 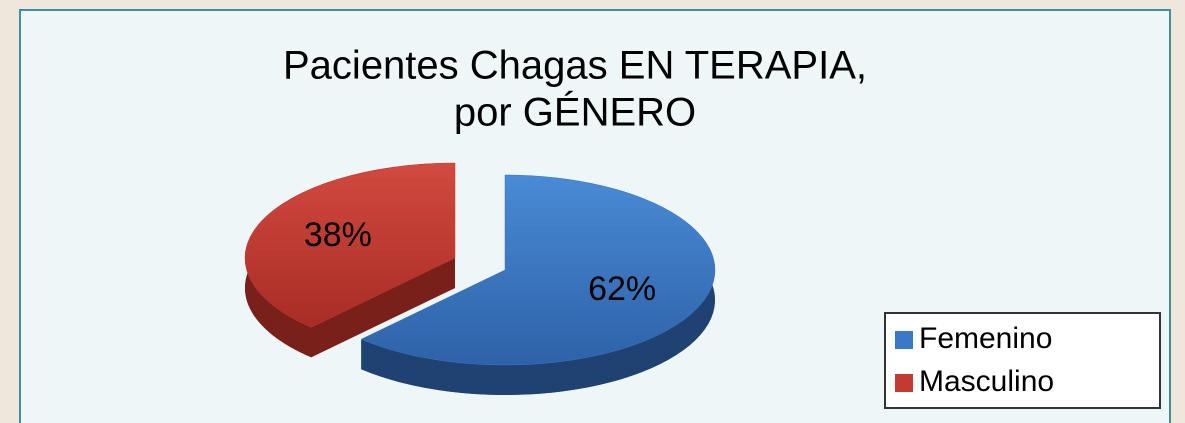 What do you see at coordinates (985, 338) in the screenshot?
I see `legend-label: Femenino` at bounding box center [985, 338].